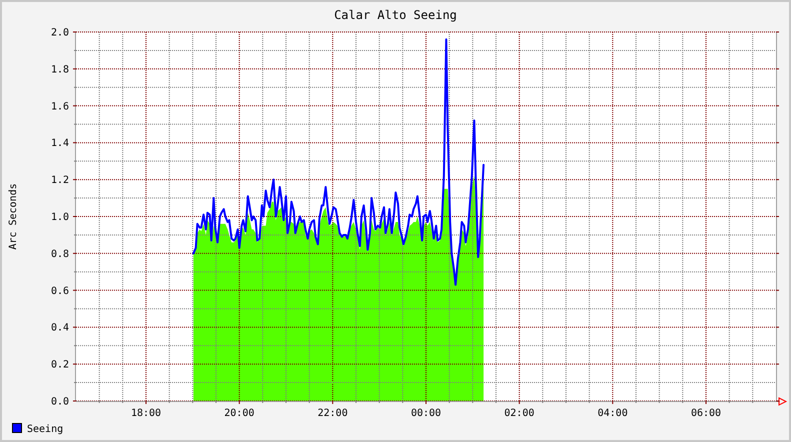  Describe the element at coordinates (706, 413) in the screenshot. I see `x-tick-label: 06:00` at that location.